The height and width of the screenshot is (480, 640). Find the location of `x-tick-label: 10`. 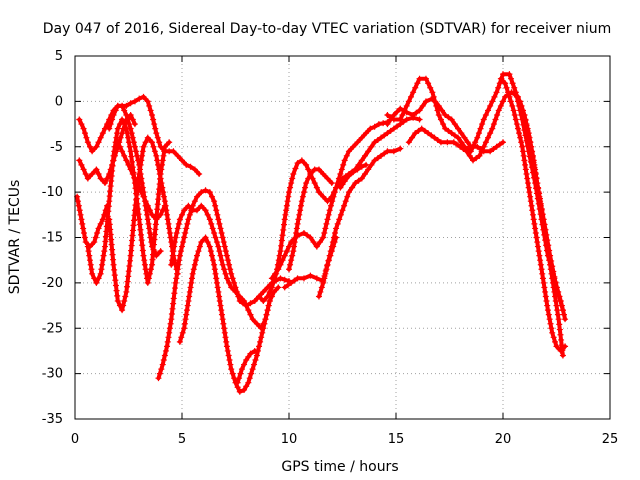

x-tick-label: 10 is located at coordinates (289, 439).